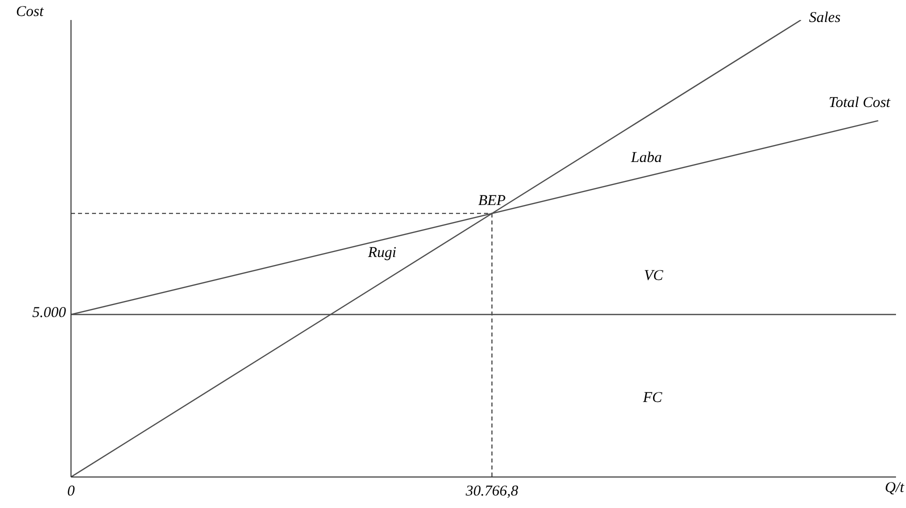 This screenshot has height=508, width=906. What do you see at coordinates (859, 103) in the screenshot?
I see `series-label: Total Cost` at bounding box center [859, 103].